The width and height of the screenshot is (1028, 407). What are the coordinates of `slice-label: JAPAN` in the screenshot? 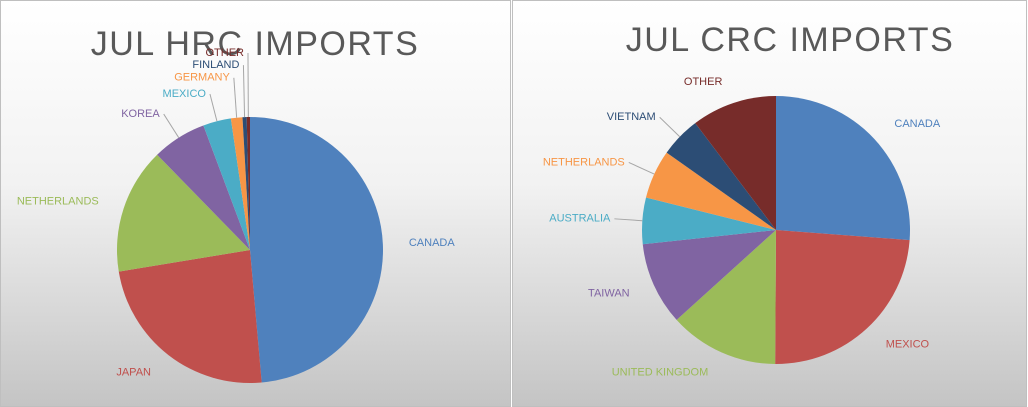 It's located at (133, 372).